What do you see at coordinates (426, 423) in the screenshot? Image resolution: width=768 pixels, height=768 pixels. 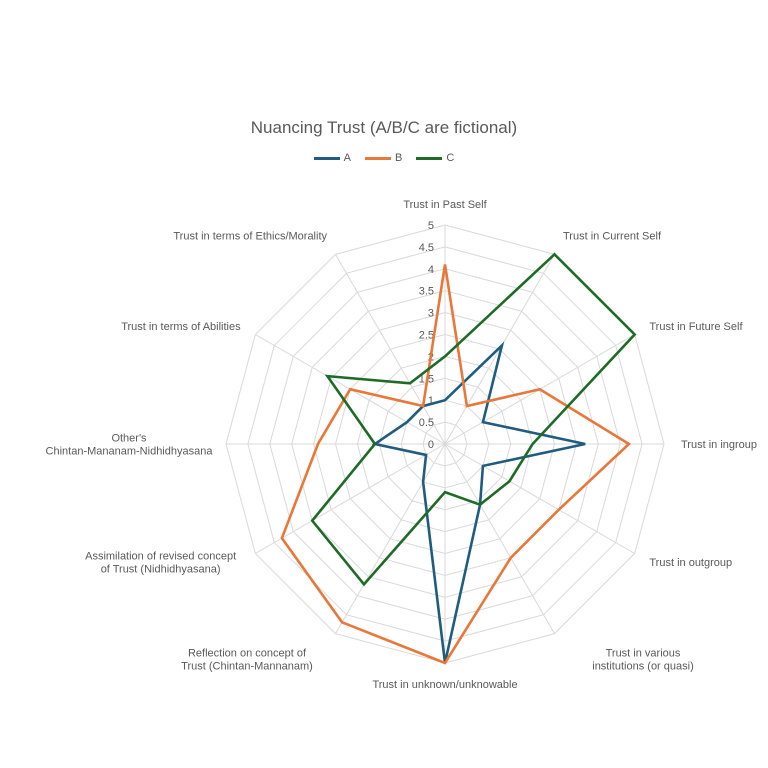 I see `tick-label: 0.5` at bounding box center [426, 423].